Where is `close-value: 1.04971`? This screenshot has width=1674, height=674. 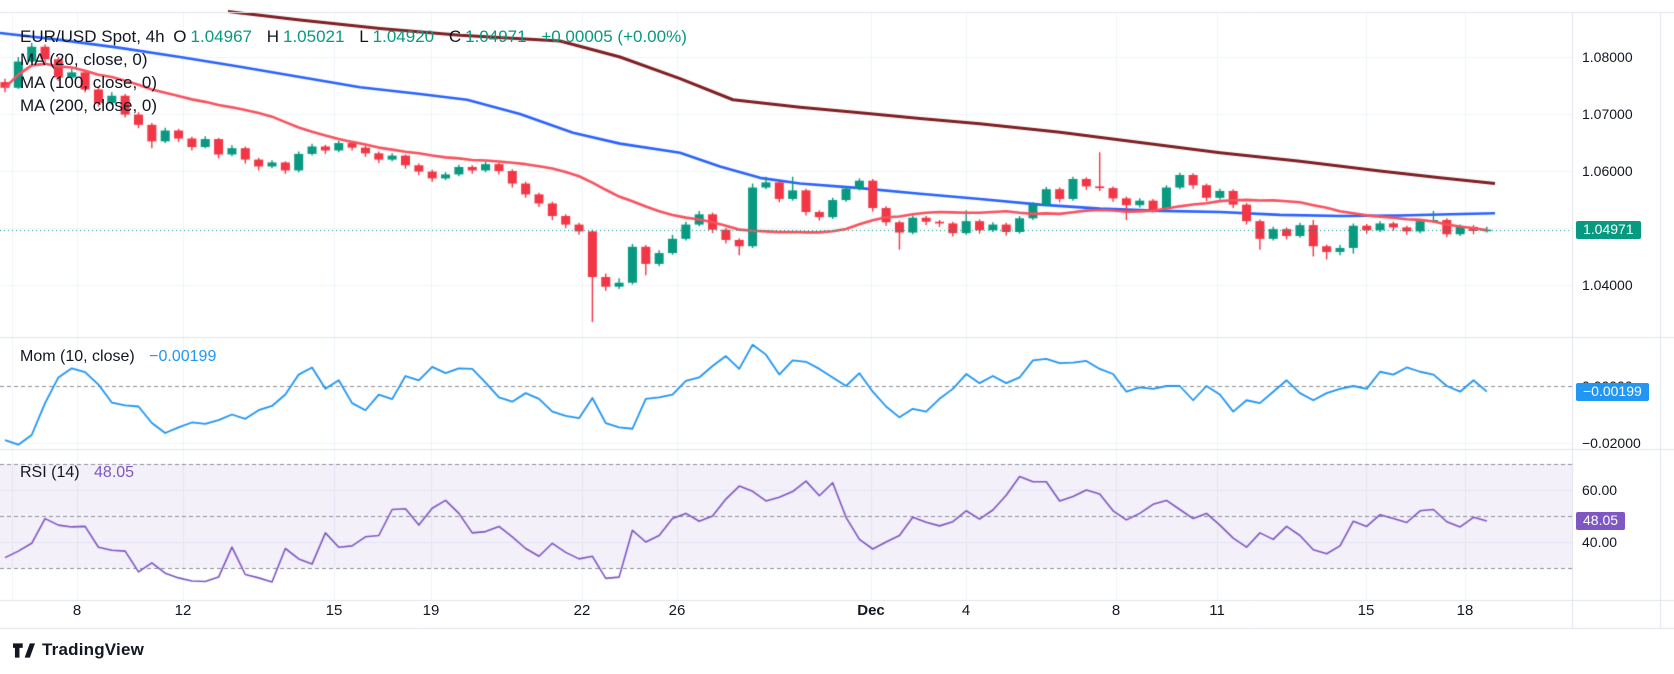 close-value: 1.04971 is located at coordinates (496, 36).